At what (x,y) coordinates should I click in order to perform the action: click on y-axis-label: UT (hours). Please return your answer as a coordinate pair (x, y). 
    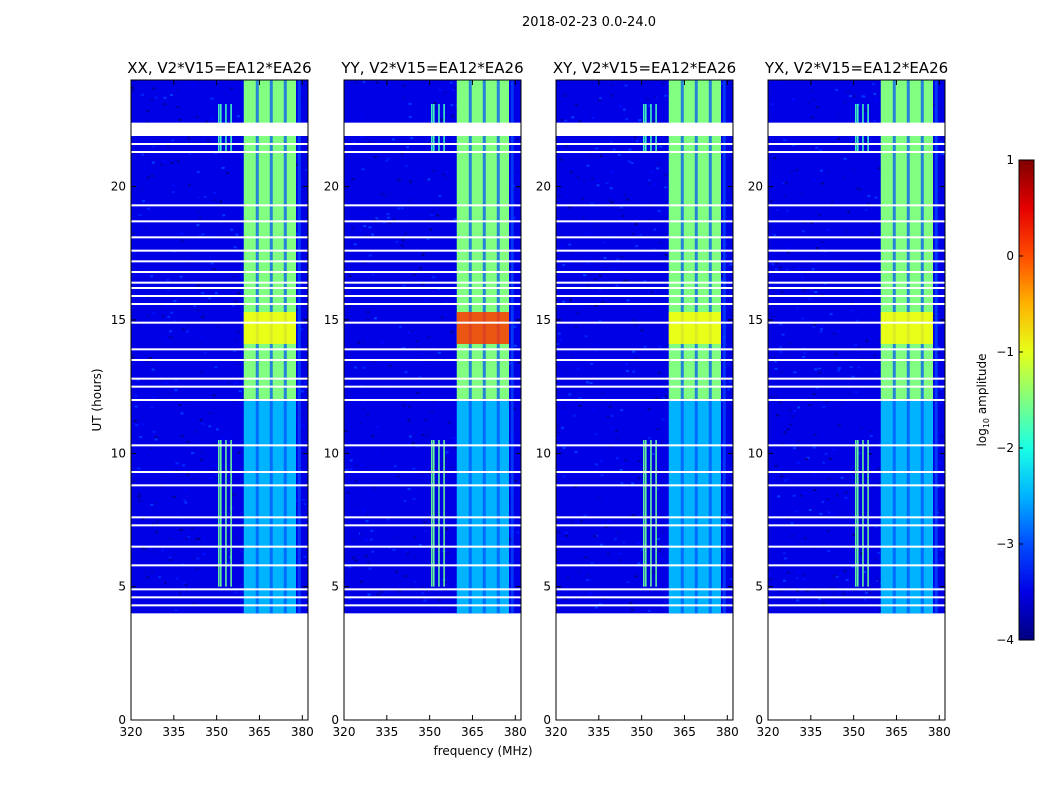
    Looking at the image, I should click on (97, 399).